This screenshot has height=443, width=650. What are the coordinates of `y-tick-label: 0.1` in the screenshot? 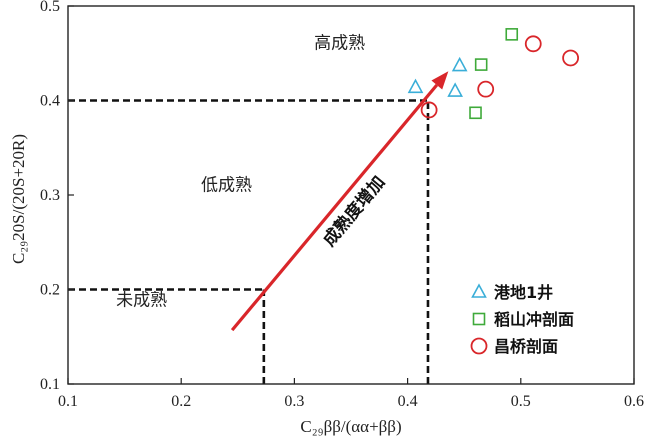 It's located at (50, 384).